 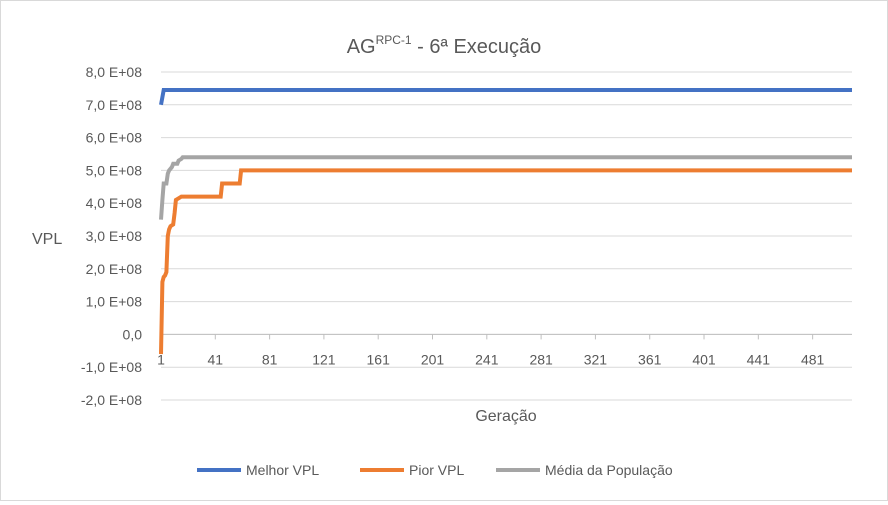 I want to click on legend: Melhor VPL Pior VPL Média da População, so click(x=435, y=470).